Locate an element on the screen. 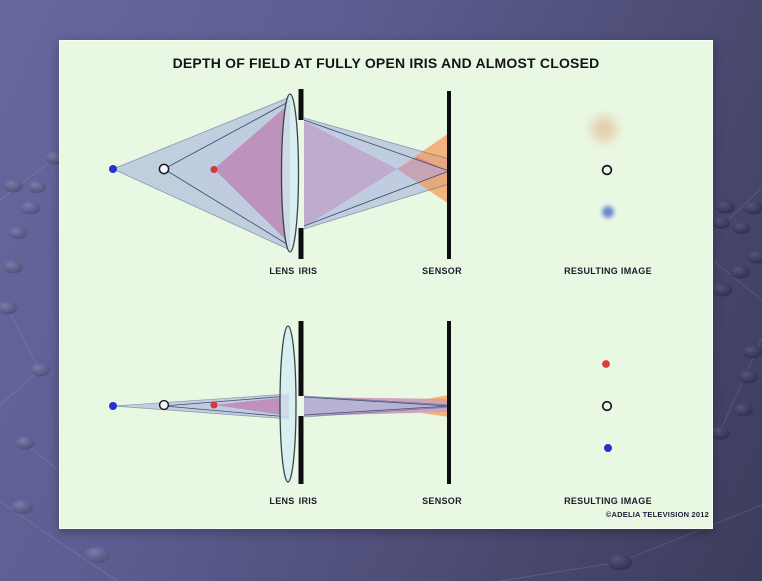 This screenshot has height=581, width=762. result-blue-soft-blur is located at coordinates (608, 212).